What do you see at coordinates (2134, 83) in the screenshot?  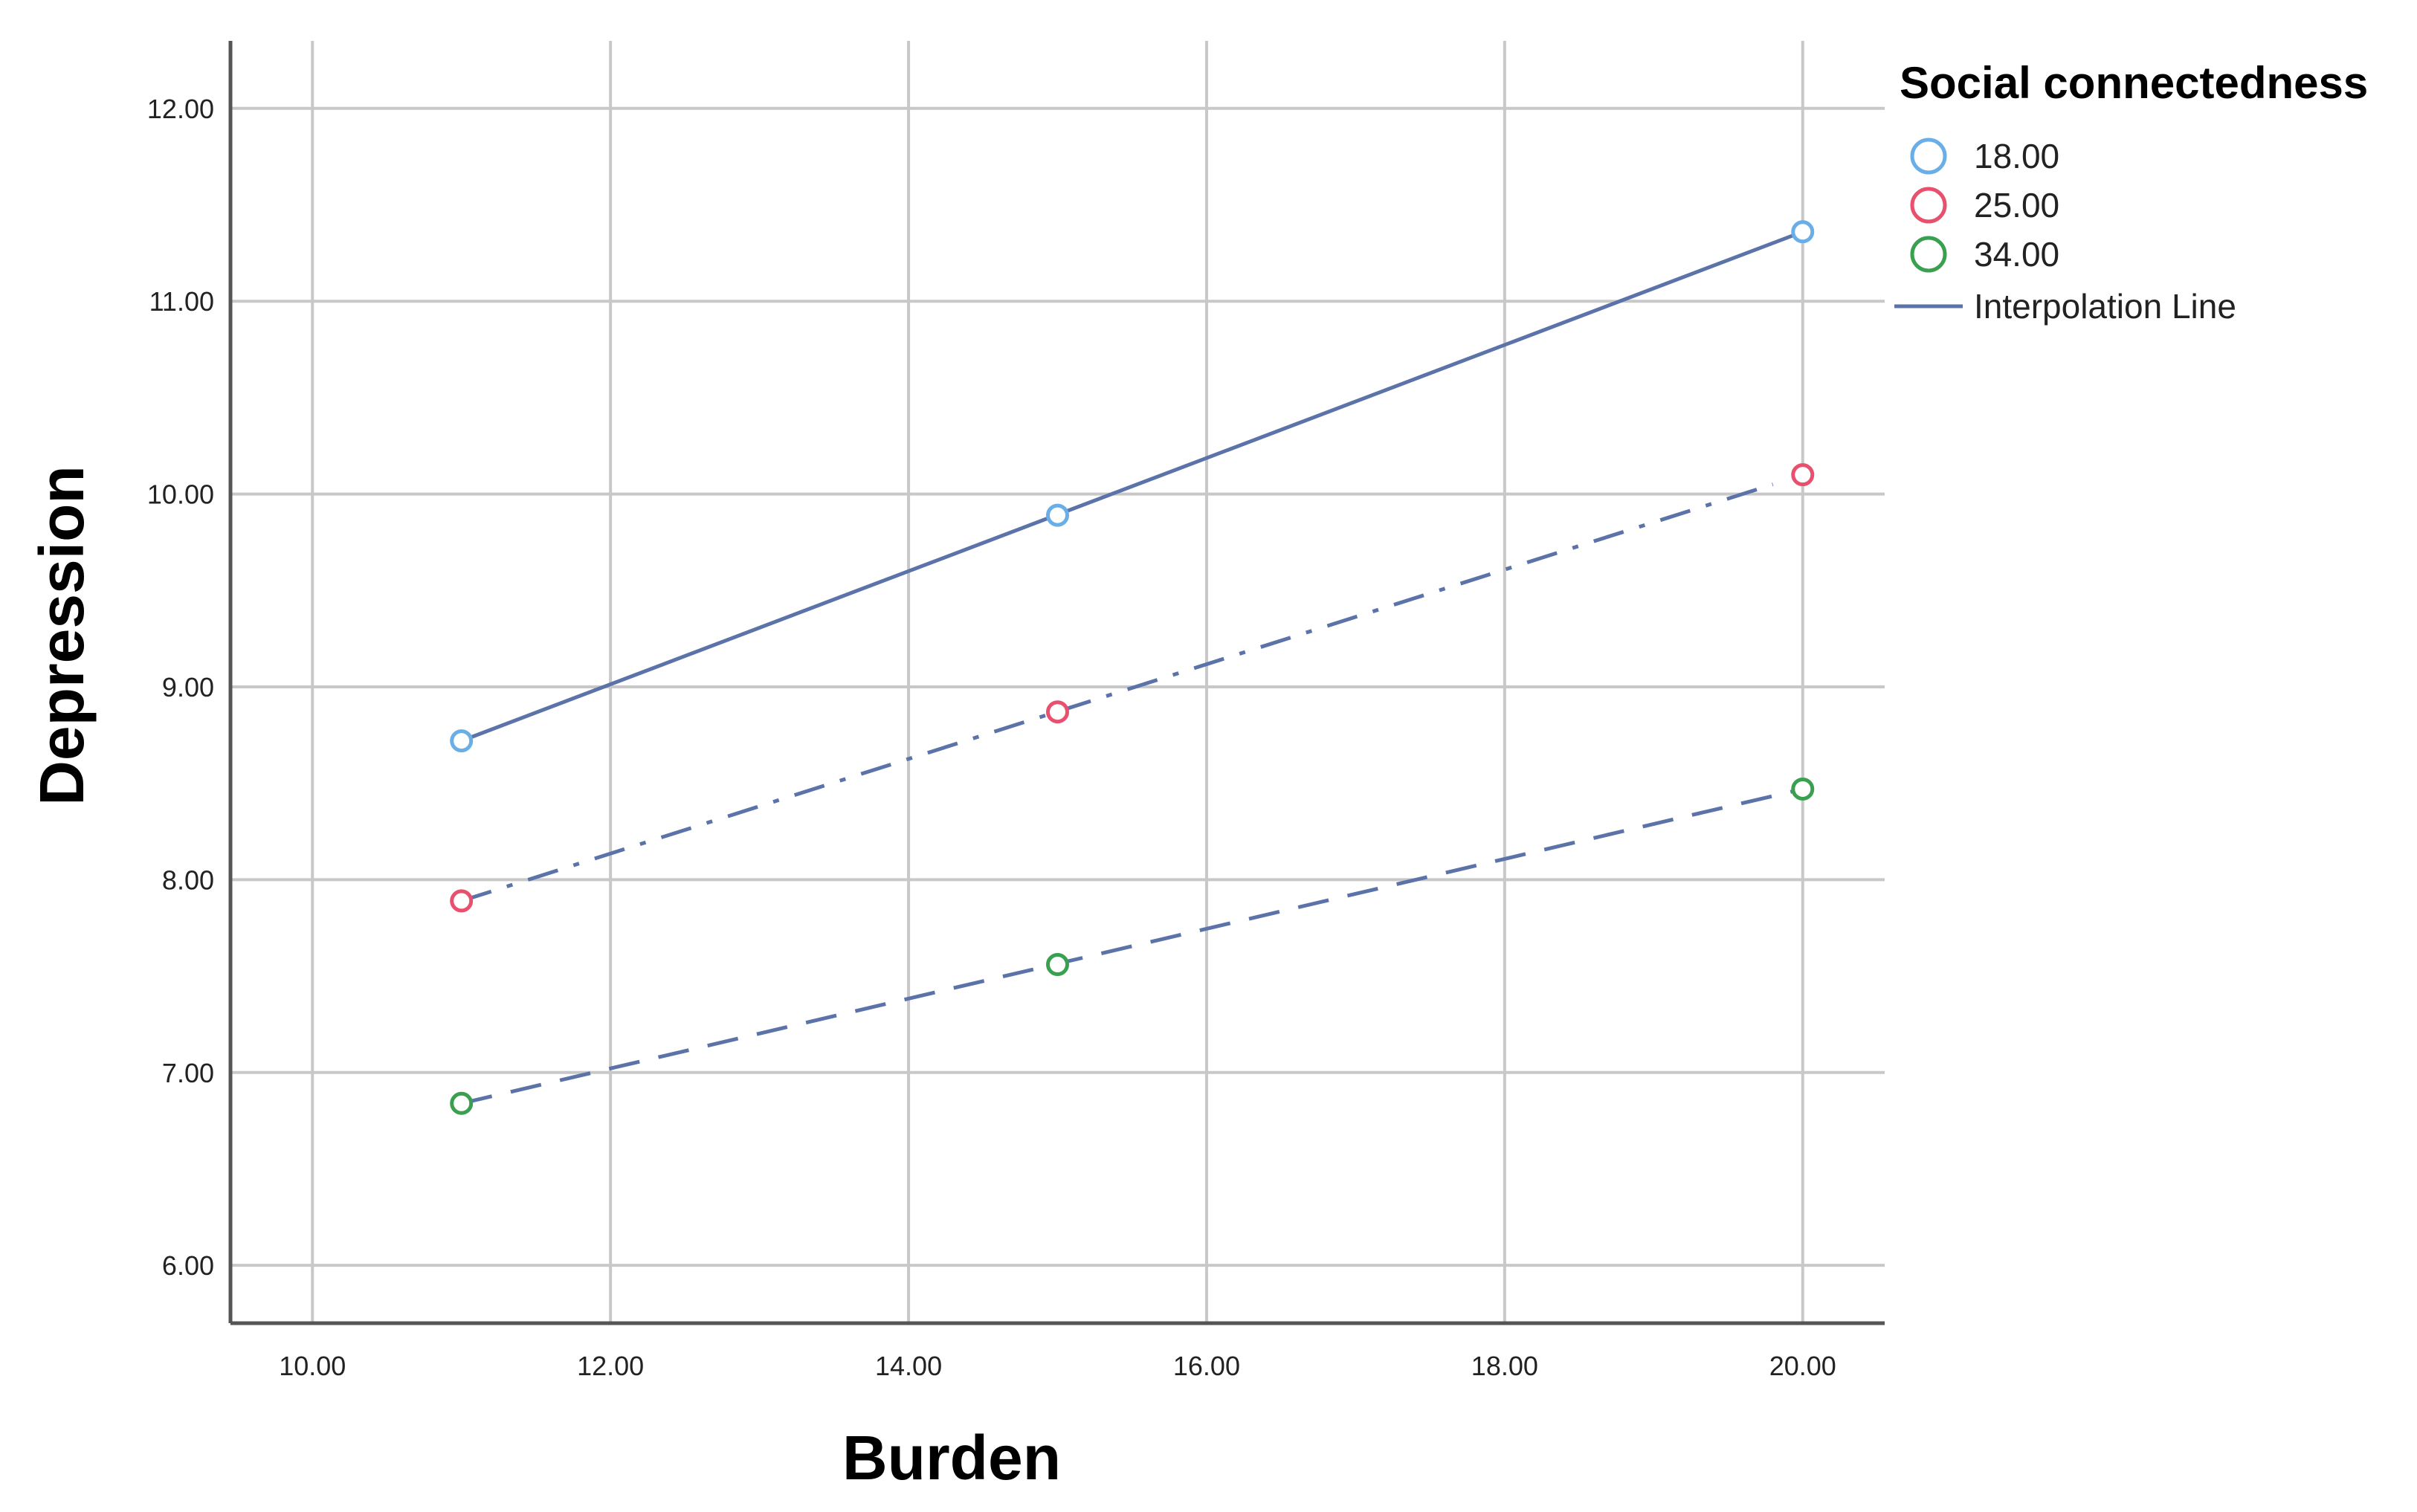 I see `legend-title: Social connectedness` at bounding box center [2134, 83].